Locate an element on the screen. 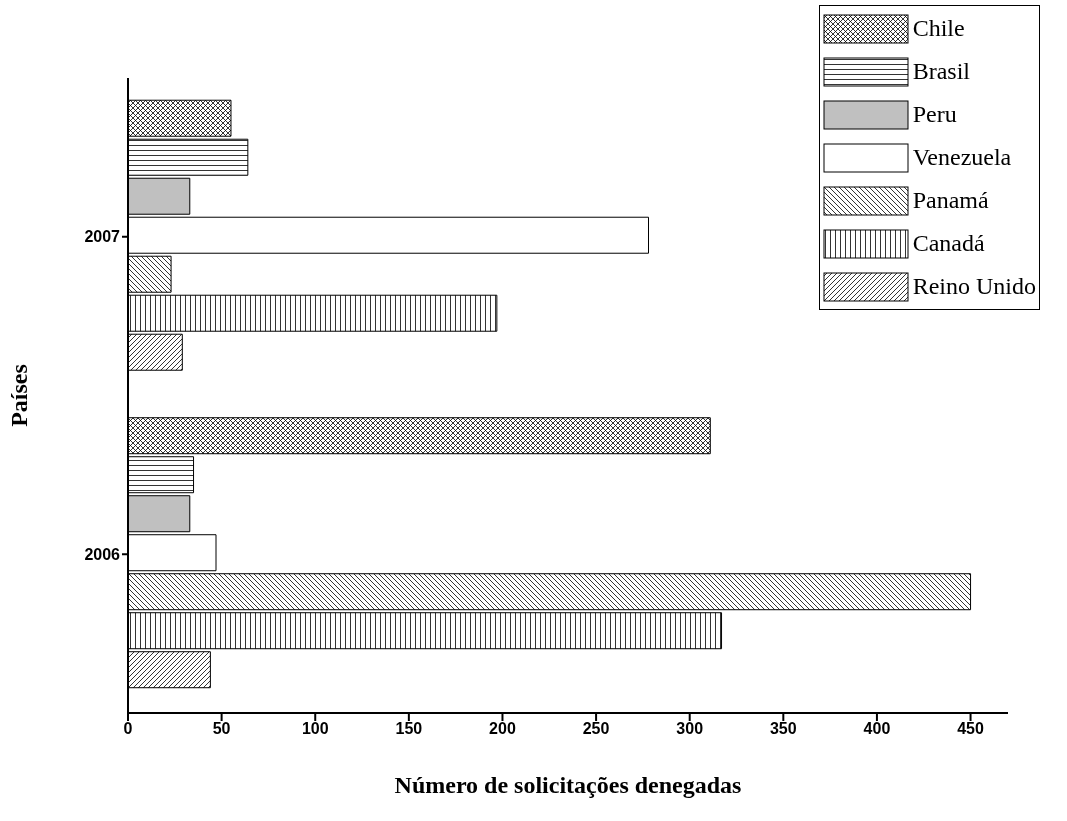 The height and width of the screenshot is (821, 1067). x-tick-label: 100 is located at coordinates (315, 729).